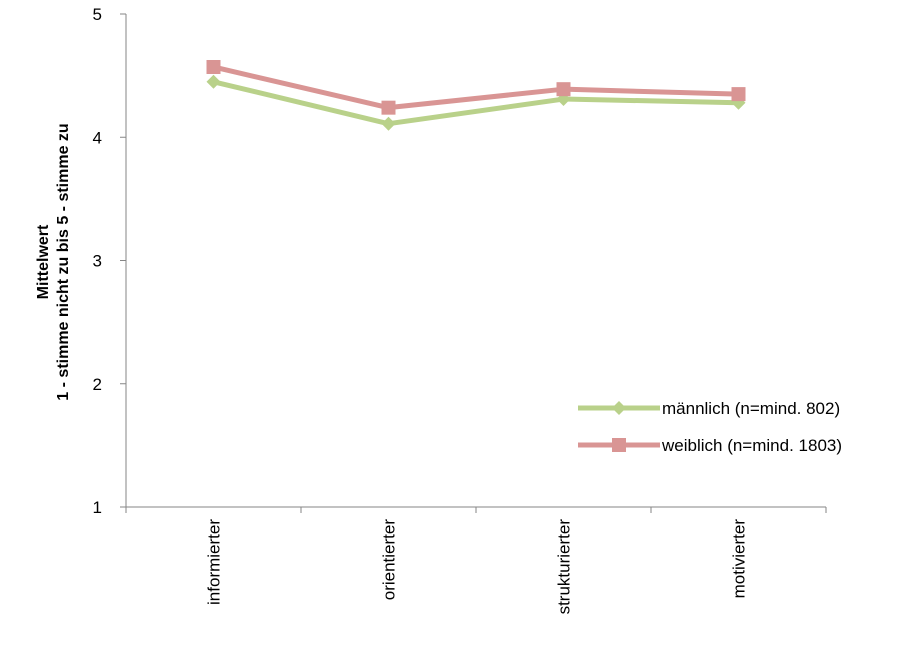 This screenshot has height=654, width=919. Describe the element at coordinates (43, 261) in the screenshot. I see `y-axis-label-line1: Mittelwert` at that location.